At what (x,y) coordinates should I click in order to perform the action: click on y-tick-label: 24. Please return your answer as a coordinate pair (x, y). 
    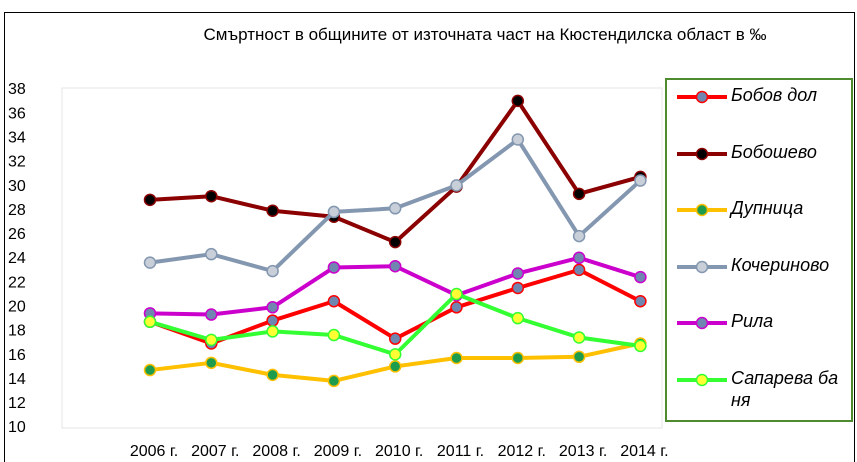
    Looking at the image, I should click on (17, 258).